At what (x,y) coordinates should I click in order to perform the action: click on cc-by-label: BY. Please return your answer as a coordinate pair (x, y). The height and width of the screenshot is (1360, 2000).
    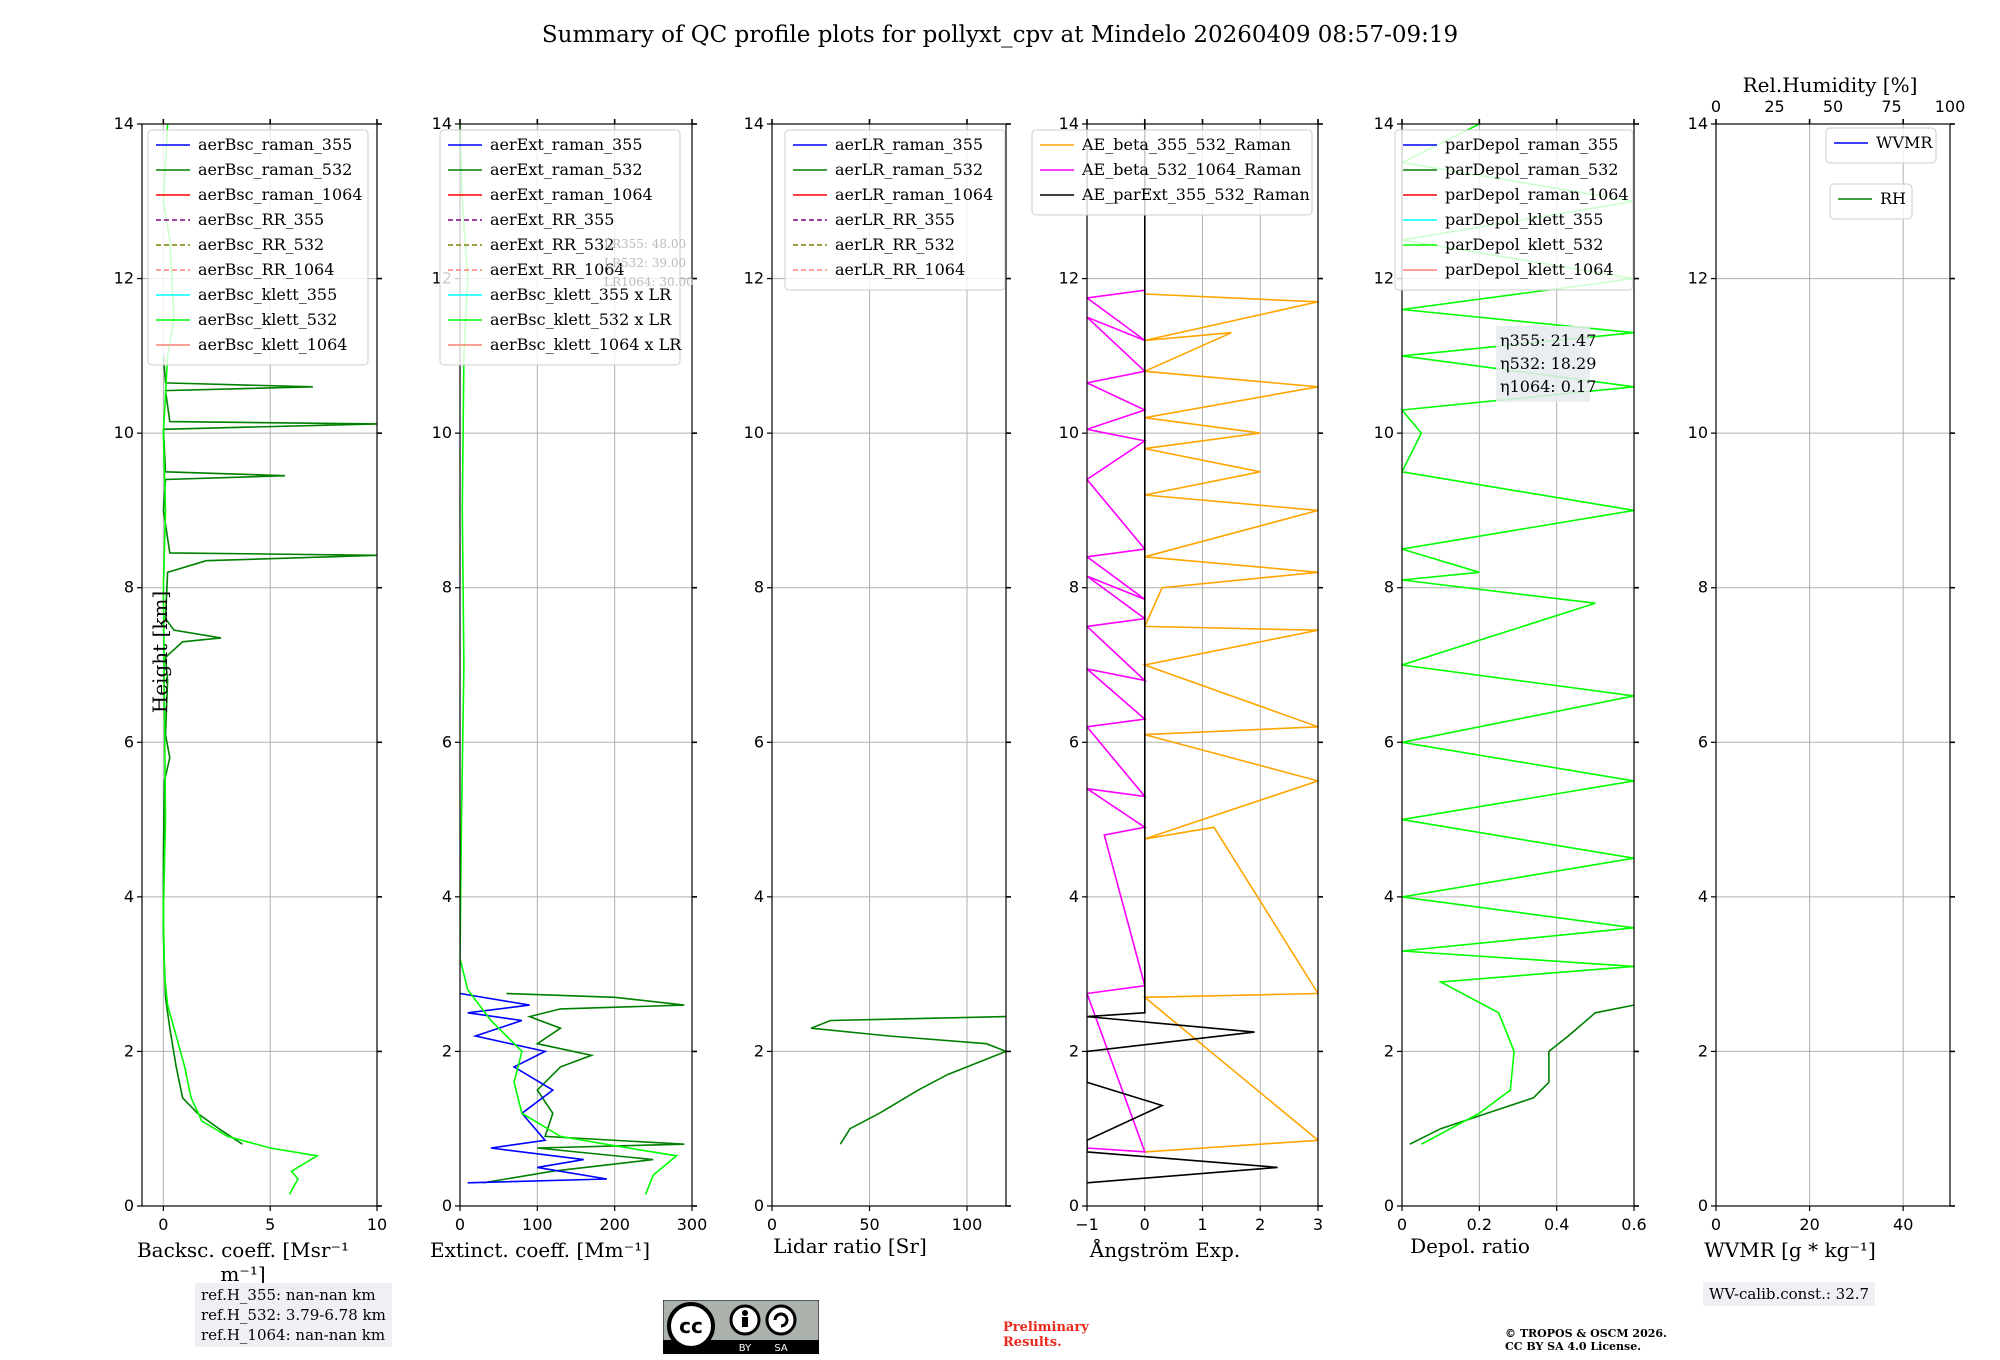
    Looking at the image, I should click on (745, 1348).